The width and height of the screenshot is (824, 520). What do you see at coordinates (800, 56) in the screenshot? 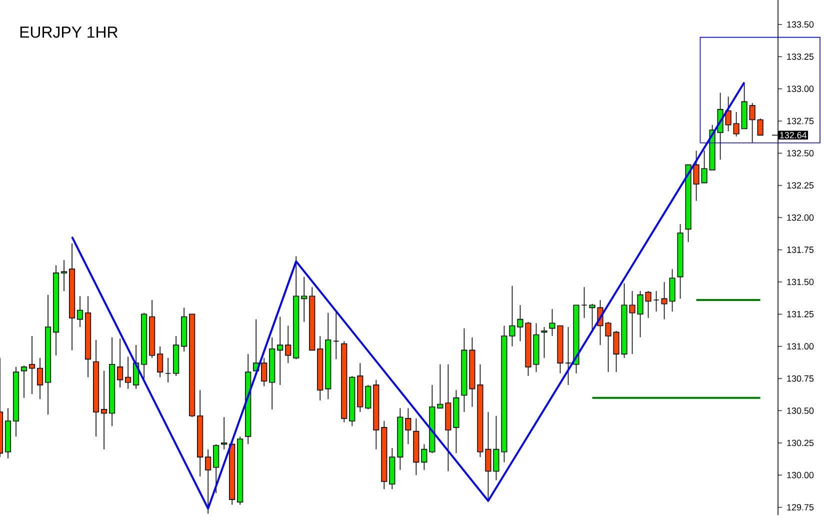
I see `y-tick-label: 133.25` at bounding box center [800, 56].